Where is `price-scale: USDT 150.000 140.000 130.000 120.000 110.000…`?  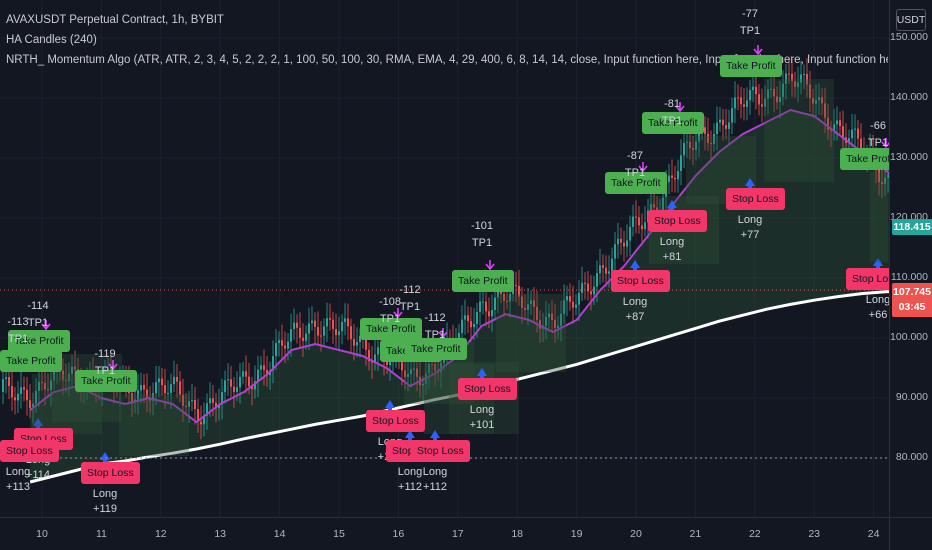
price-scale: USDT 150.000 140.000 130.000 120.000 110.000… is located at coordinates (910, 259).